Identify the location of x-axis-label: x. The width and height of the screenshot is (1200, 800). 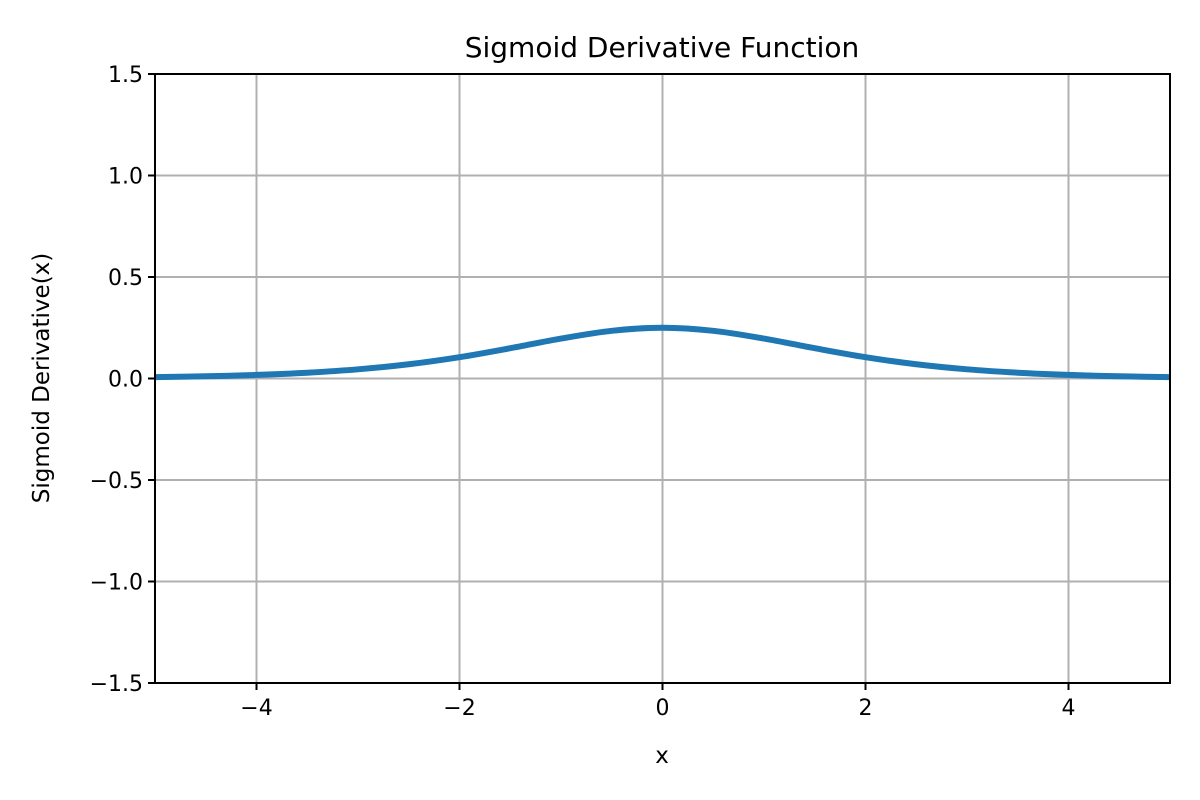
(662, 756).